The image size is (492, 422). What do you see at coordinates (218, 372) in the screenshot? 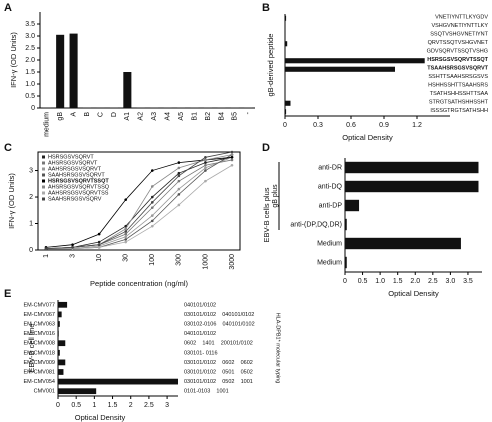
I see `typing-text: 030101/0102 0501 0502` at bounding box center [218, 372].